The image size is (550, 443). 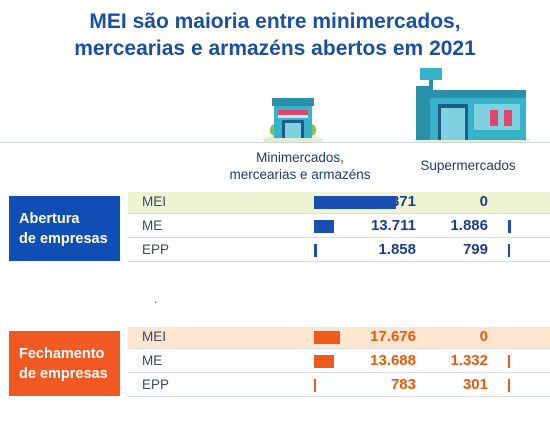 I want to click on value-minimercados: 17.676, so click(x=393, y=336).